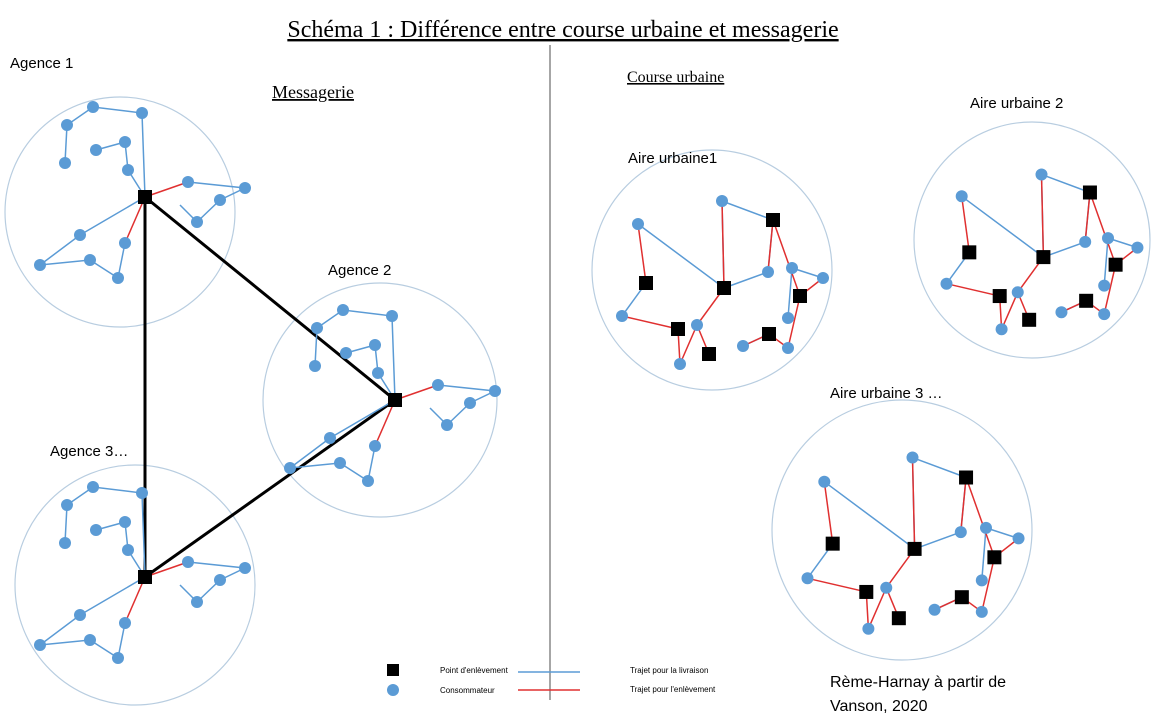 The width and height of the screenshot is (1154, 718). What do you see at coordinates (672, 158) in the screenshot?
I see `cluster-label: Aire urbaine1` at bounding box center [672, 158].